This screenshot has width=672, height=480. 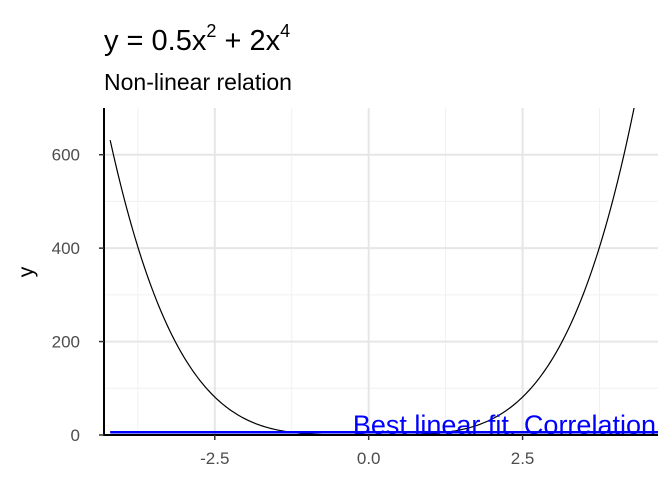 What do you see at coordinates (285, 31) in the screenshot?
I see `chart-title-exponent: 4` at bounding box center [285, 31].